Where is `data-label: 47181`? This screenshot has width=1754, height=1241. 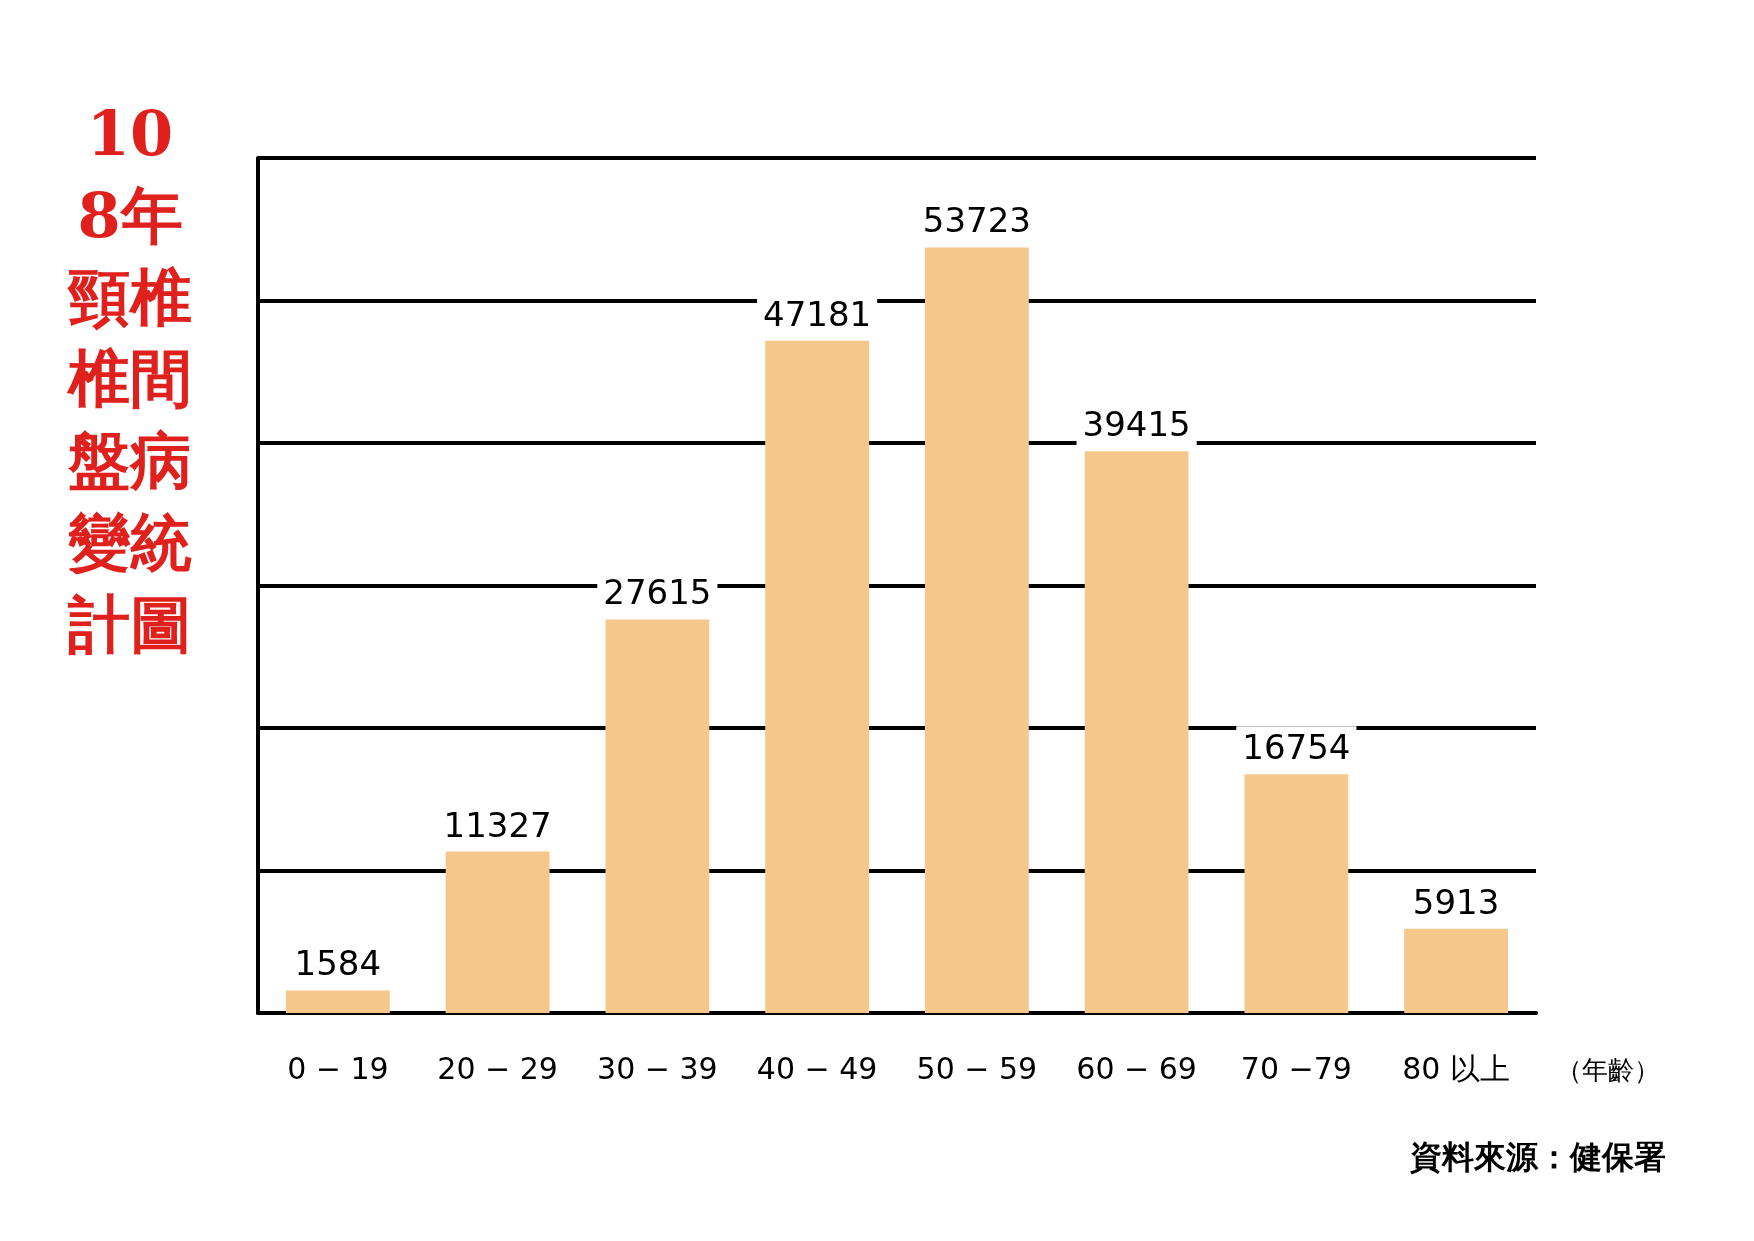
data-label: 47181 is located at coordinates (817, 313).